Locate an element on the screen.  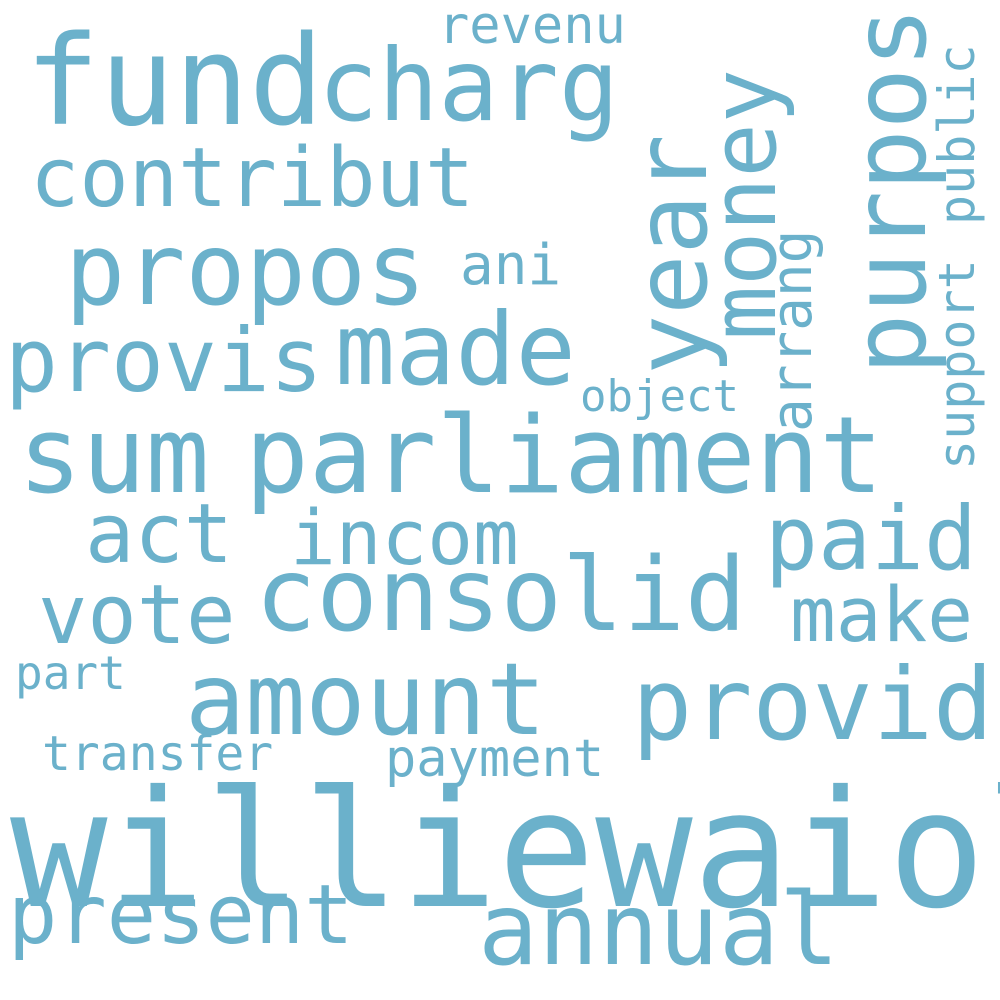
word-part: part is located at coordinates (70, 673).